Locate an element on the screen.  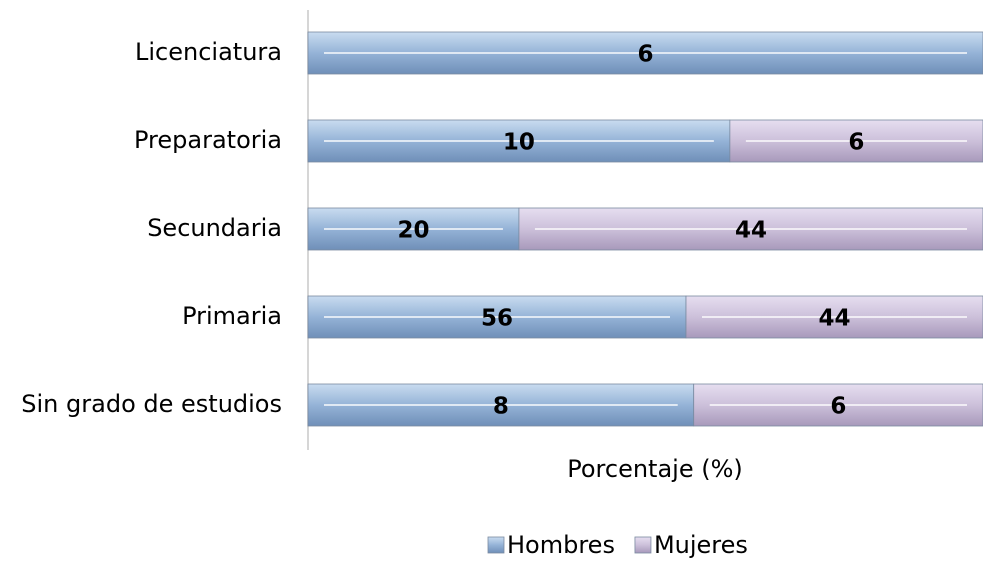
legend-label: Hombres is located at coordinates (561, 545).